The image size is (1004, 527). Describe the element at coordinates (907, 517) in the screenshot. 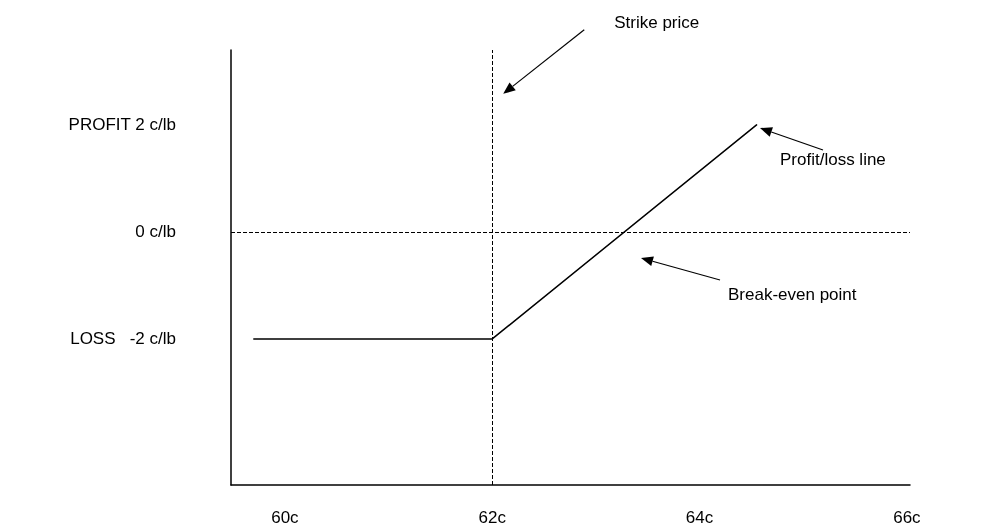

I see `x-tick-label: 66c` at that location.